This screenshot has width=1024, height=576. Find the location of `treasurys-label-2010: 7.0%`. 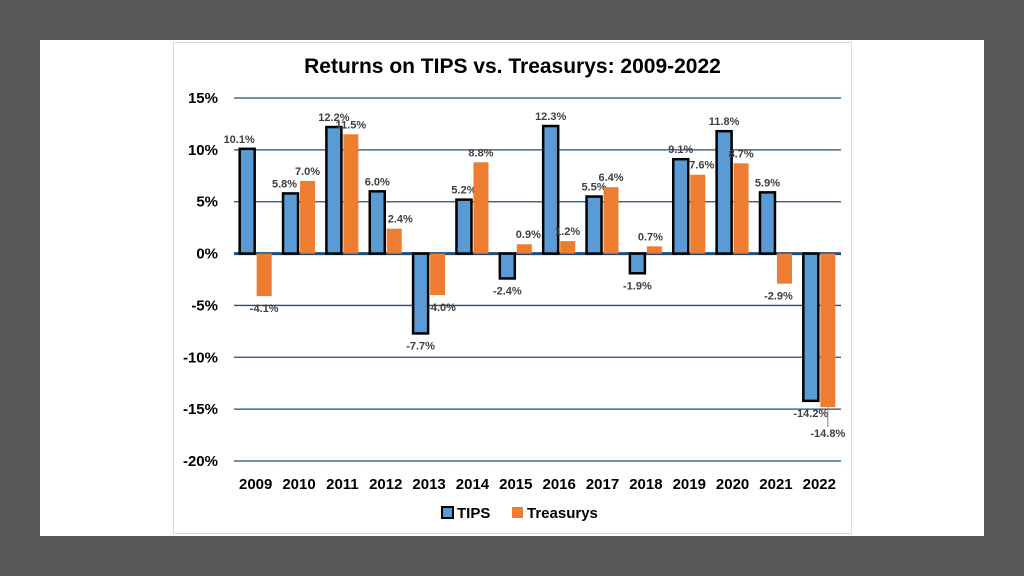

treasurys-label-2010: 7.0% is located at coordinates (307, 172).